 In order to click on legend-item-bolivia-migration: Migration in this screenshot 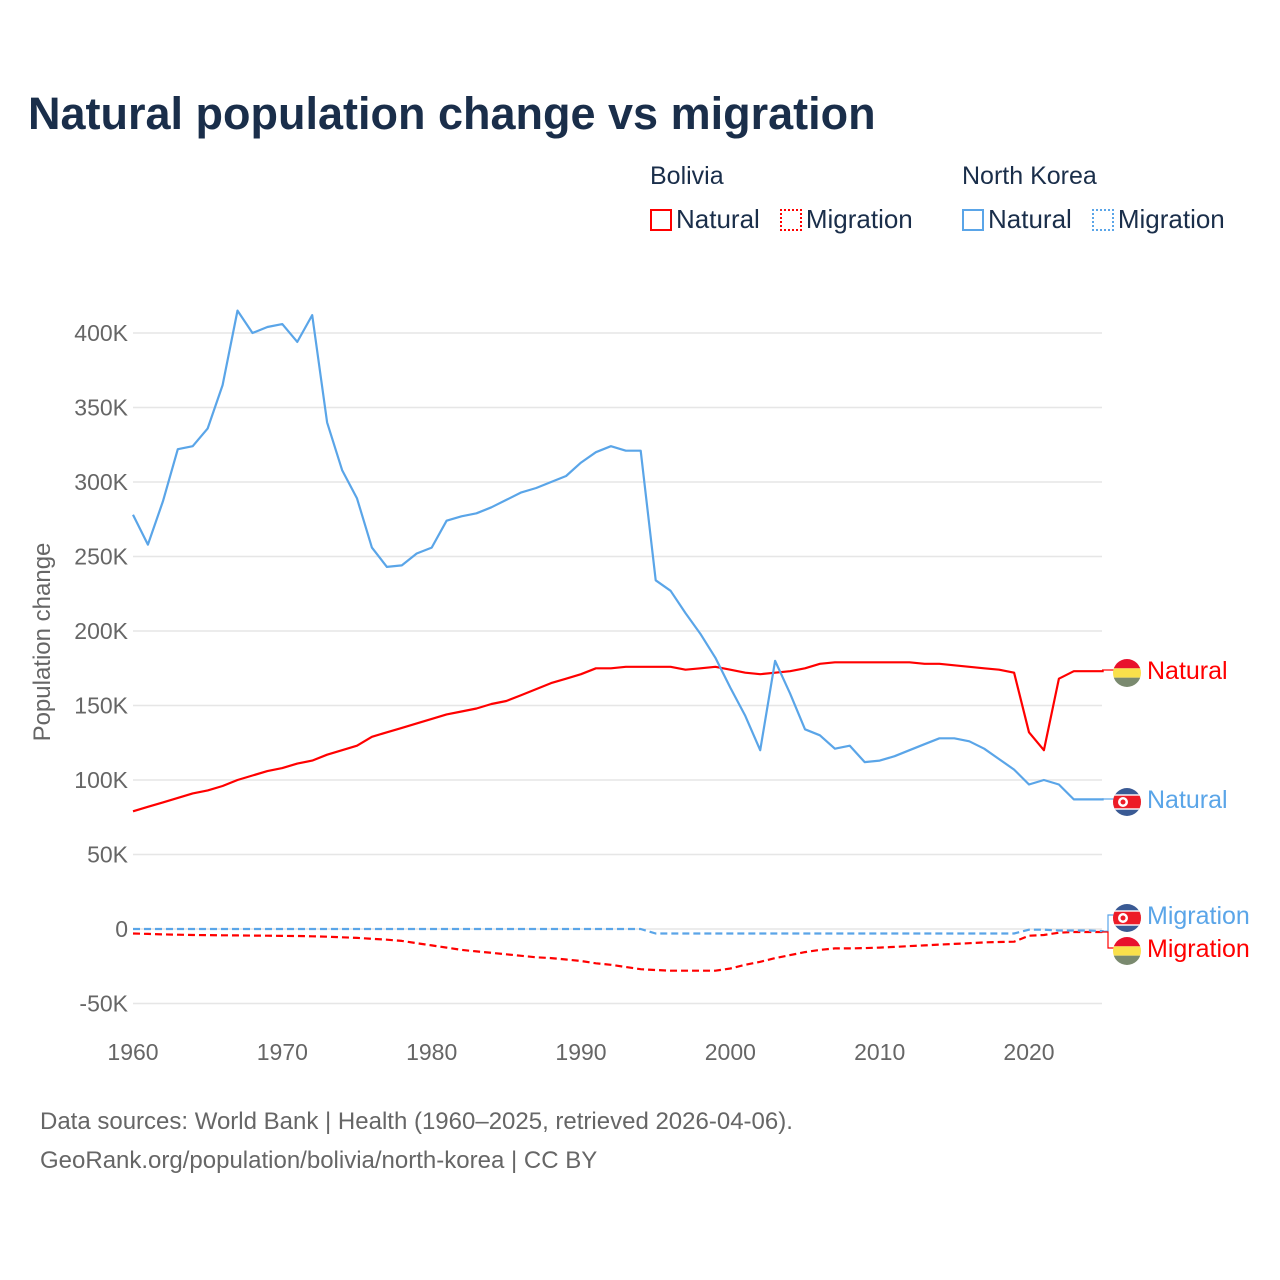, I will do `click(846, 219)`.